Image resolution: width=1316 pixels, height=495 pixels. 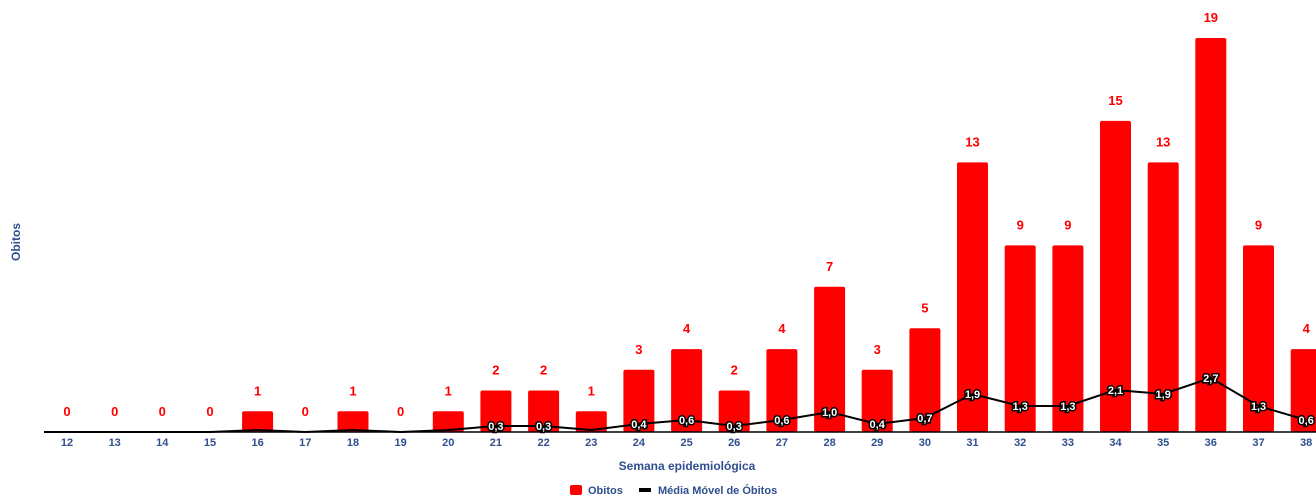 What do you see at coordinates (878, 425) in the screenshot?
I see `moving-average-label-week-29: 0,4` at bounding box center [878, 425].